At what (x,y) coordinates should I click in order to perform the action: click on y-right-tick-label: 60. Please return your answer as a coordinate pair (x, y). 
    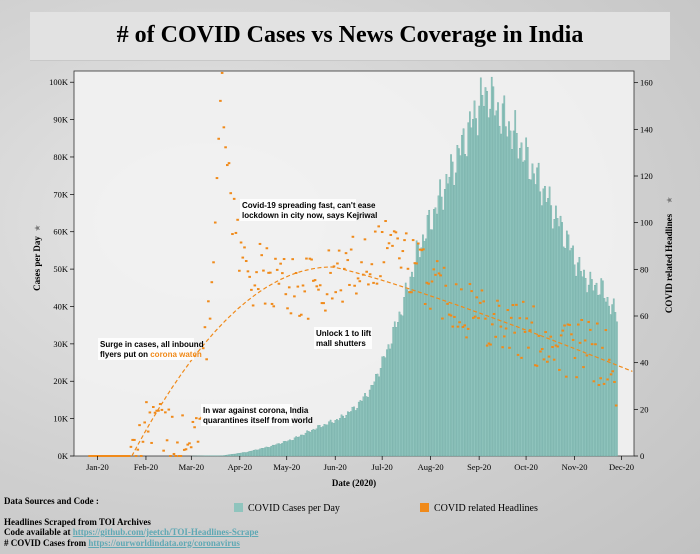
    Looking at the image, I should click on (644, 316).